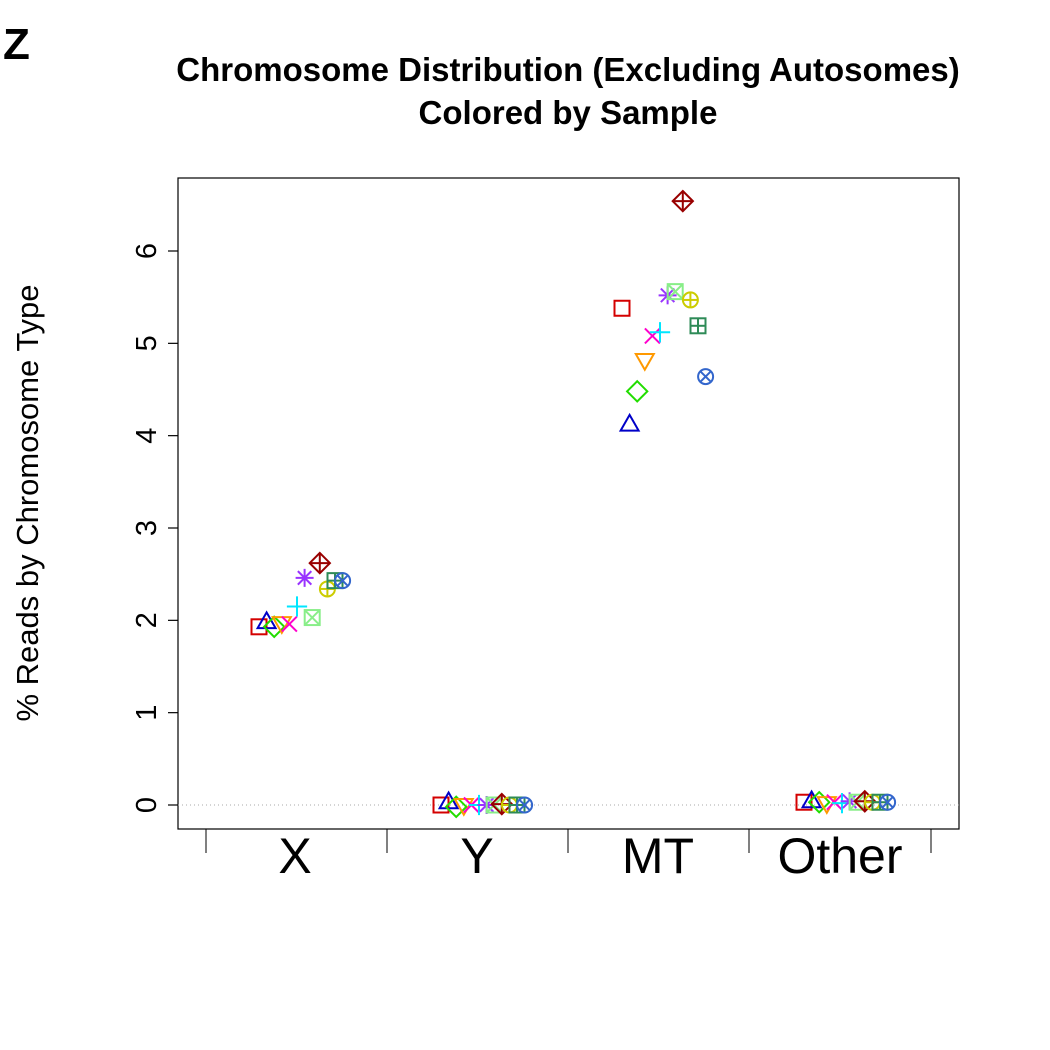  What do you see at coordinates (147, 343) in the screenshot?
I see `y-tick-label: 5` at bounding box center [147, 343].